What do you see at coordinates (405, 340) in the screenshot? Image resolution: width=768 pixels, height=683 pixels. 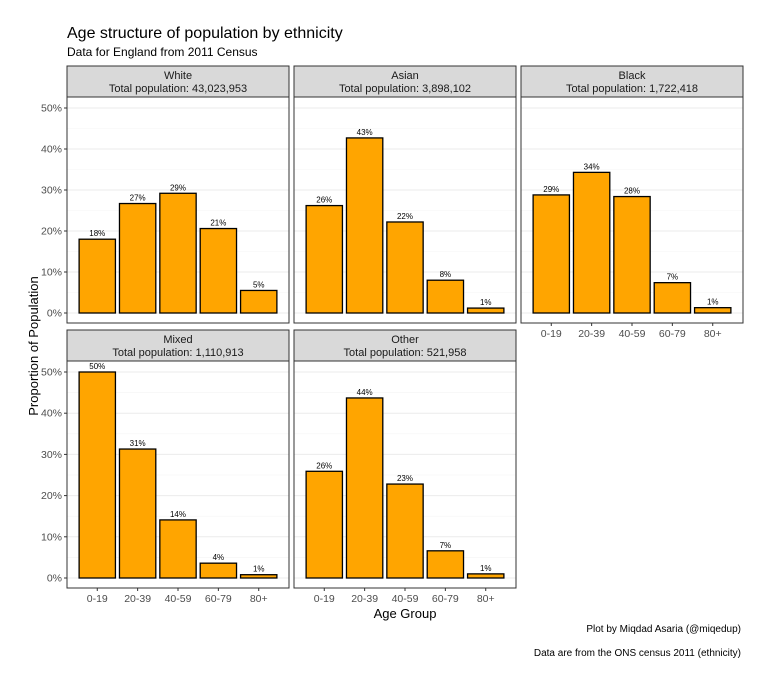 I see `strip-label: Other` at bounding box center [405, 340].